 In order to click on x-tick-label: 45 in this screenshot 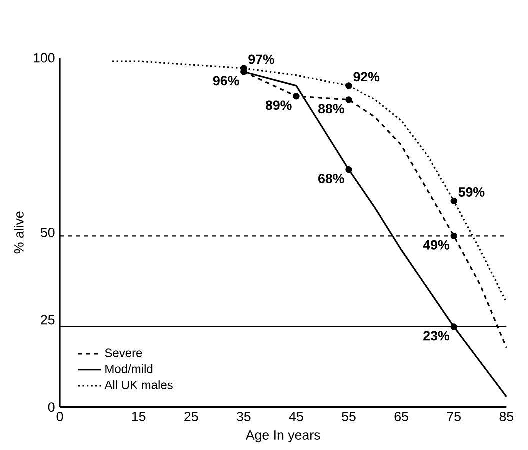, I will do `click(296, 417)`.